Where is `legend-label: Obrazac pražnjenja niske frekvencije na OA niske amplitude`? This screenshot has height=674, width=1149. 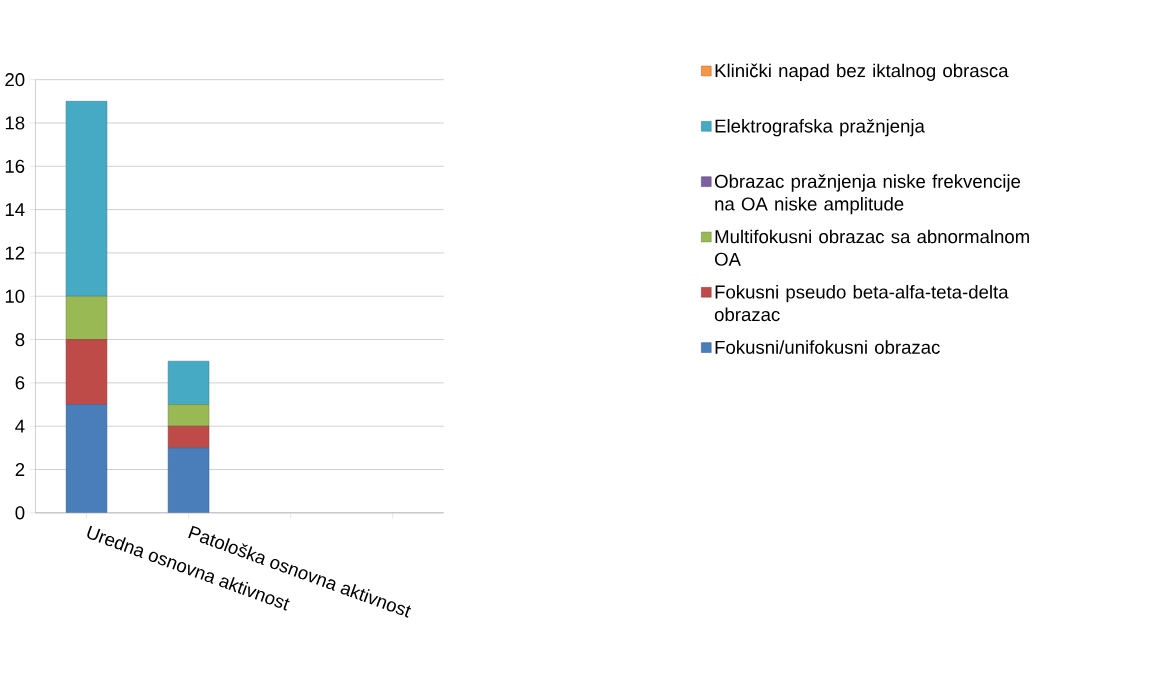 legend-label: Obrazac pražnjenja niske frekvencije na OA niske amplitude is located at coordinates (867, 194).